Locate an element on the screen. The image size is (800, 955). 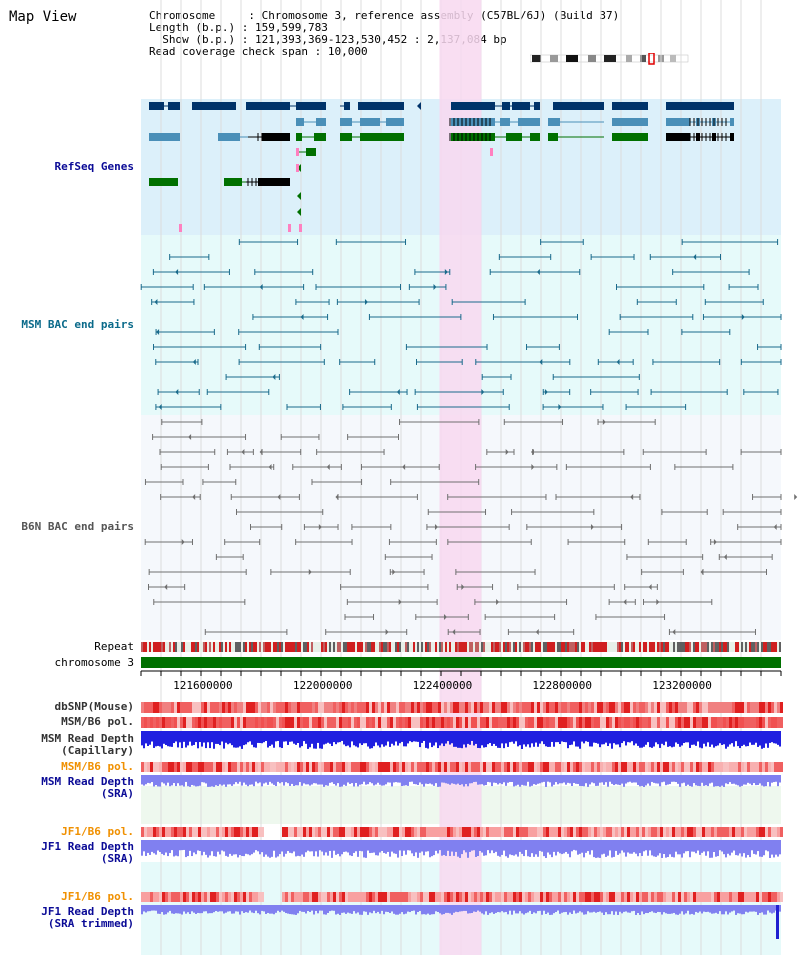
track-label-msm-depth-capillary: MSM Read Depth (Capillary) is located at coordinates (87, 745).